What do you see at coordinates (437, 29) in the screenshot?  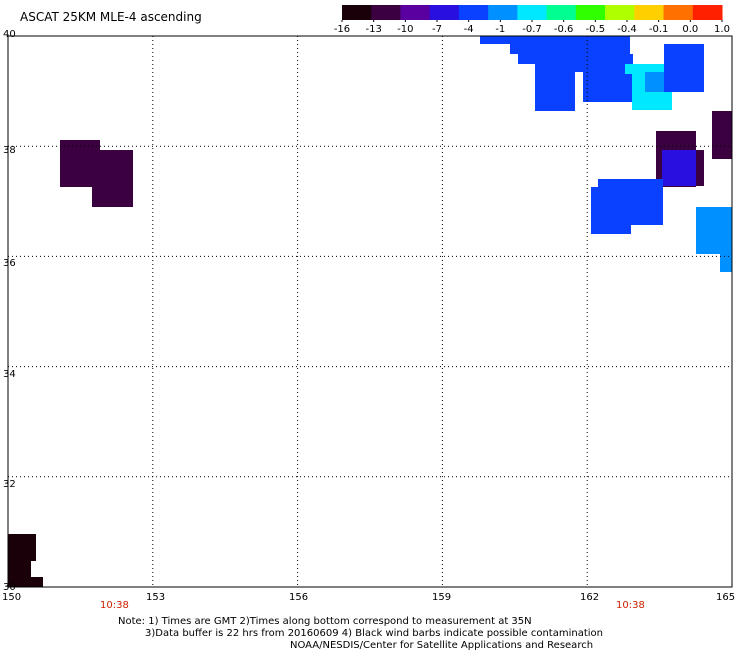 I see `colorbar-tick-label: -7` at bounding box center [437, 29].